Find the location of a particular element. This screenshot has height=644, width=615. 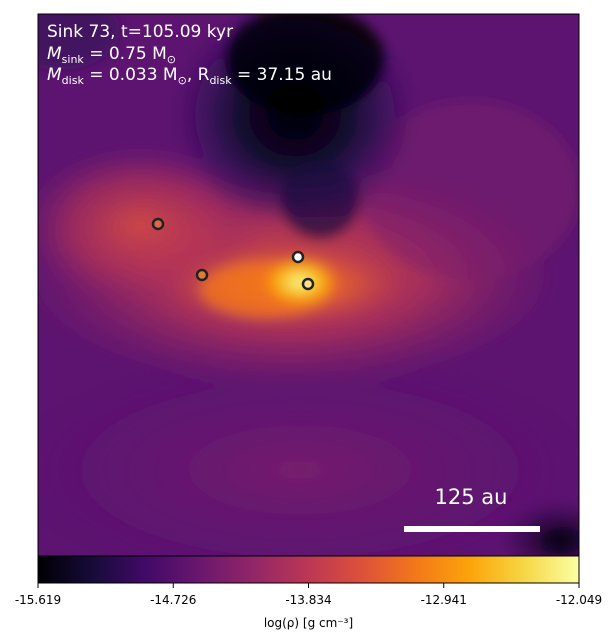

sink-markers is located at coordinates (233, 254).